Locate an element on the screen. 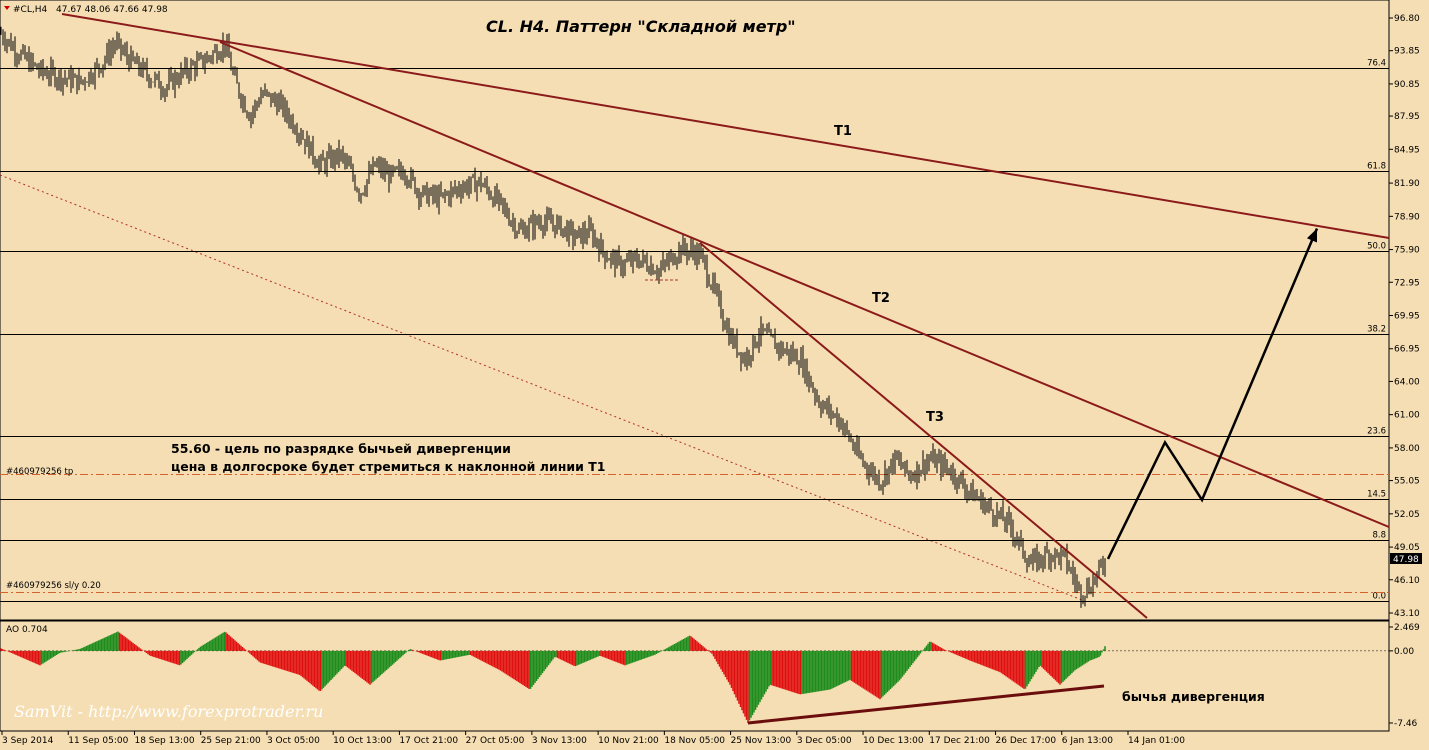 The width and height of the screenshot is (1429, 750). order-label-sl: #460979256 sl/y 0.20 is located at coordinates (53, 586).